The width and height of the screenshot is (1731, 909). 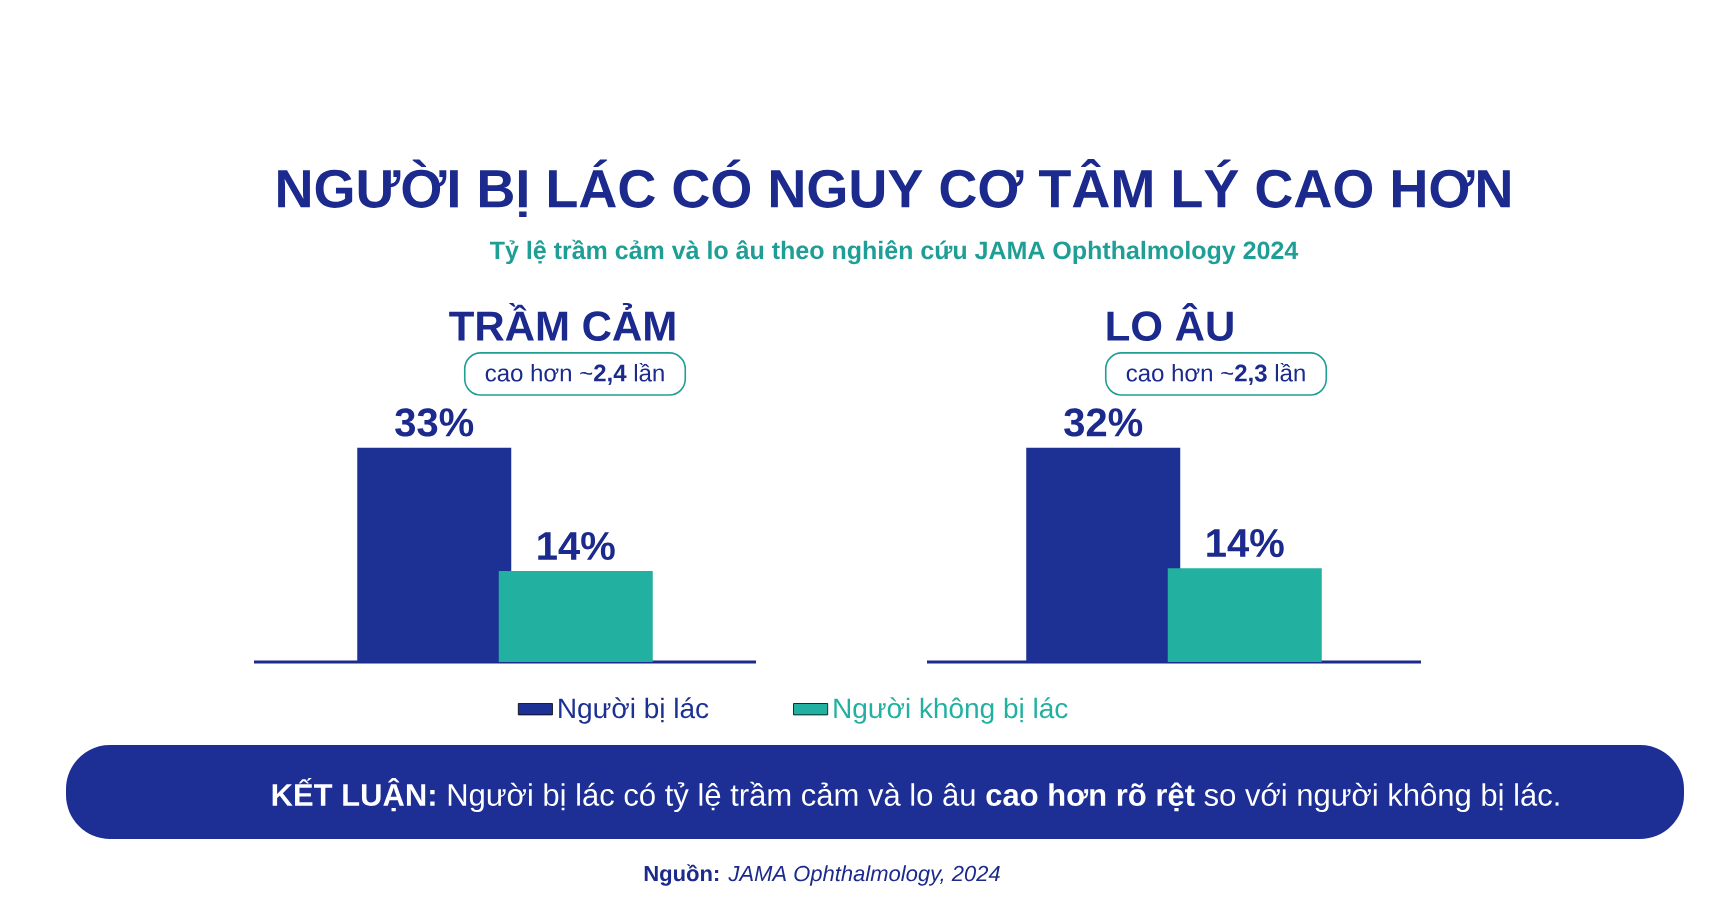 I want to click on chart-title: TRẦM CẢM, so click(x=562, y=321).